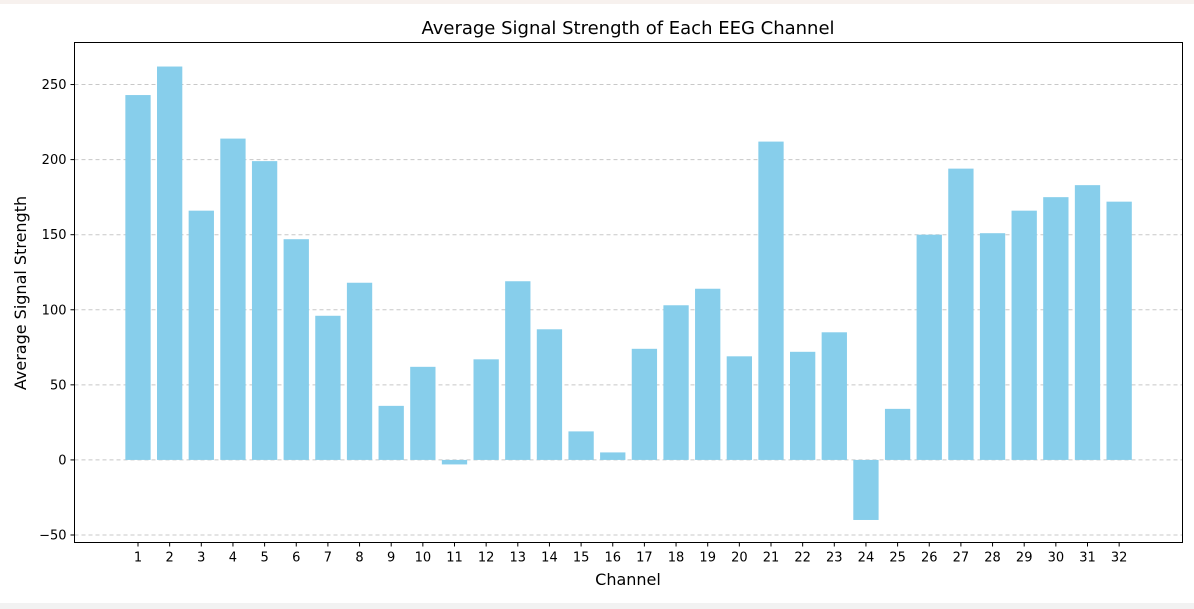 This screenshot has height=609, width=1194. I want to click on x-tick-label: 13, so click(518, 558).